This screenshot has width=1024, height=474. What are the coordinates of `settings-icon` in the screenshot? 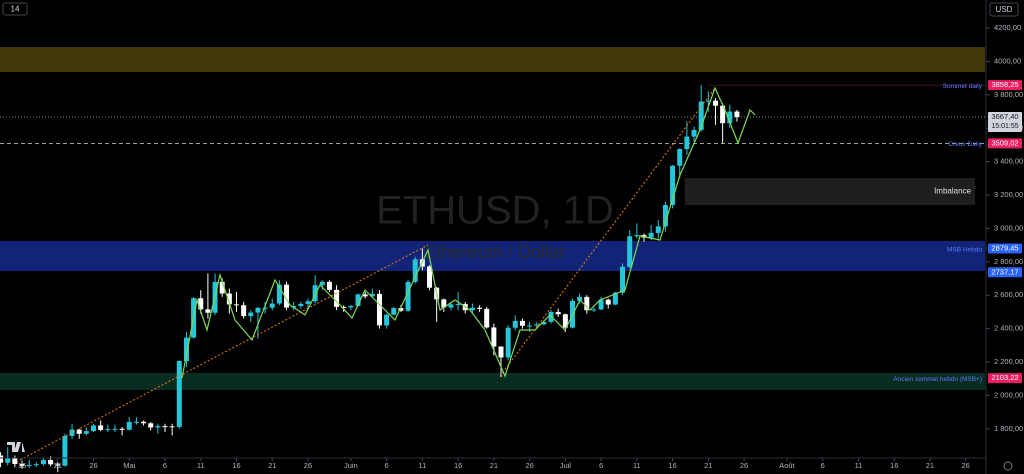 It's located at (1008, 466).